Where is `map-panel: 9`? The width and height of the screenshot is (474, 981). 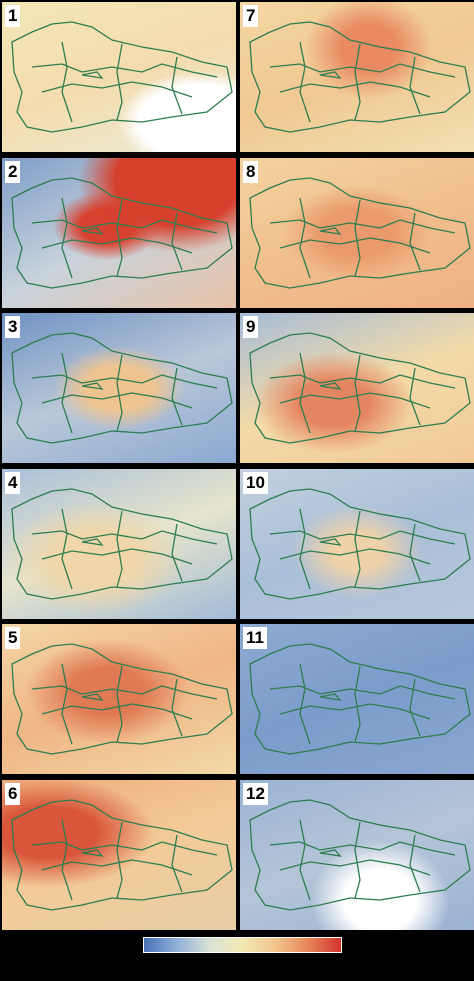
map-panel: 9 is located at coordinates (357, 388).